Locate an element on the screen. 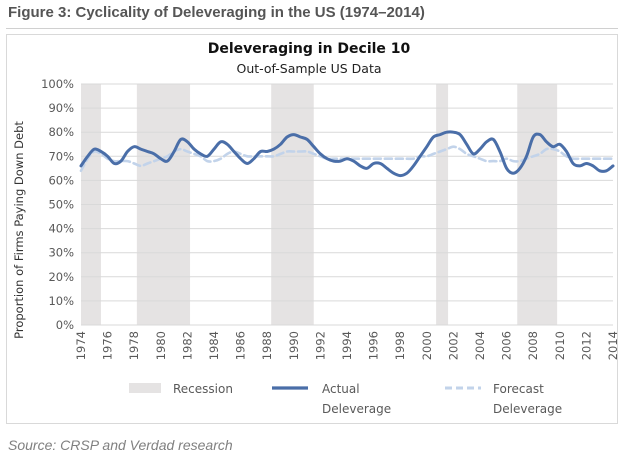 This screenshot has width=624, height=460. series-line-actual is located at coordinates (347, 154).